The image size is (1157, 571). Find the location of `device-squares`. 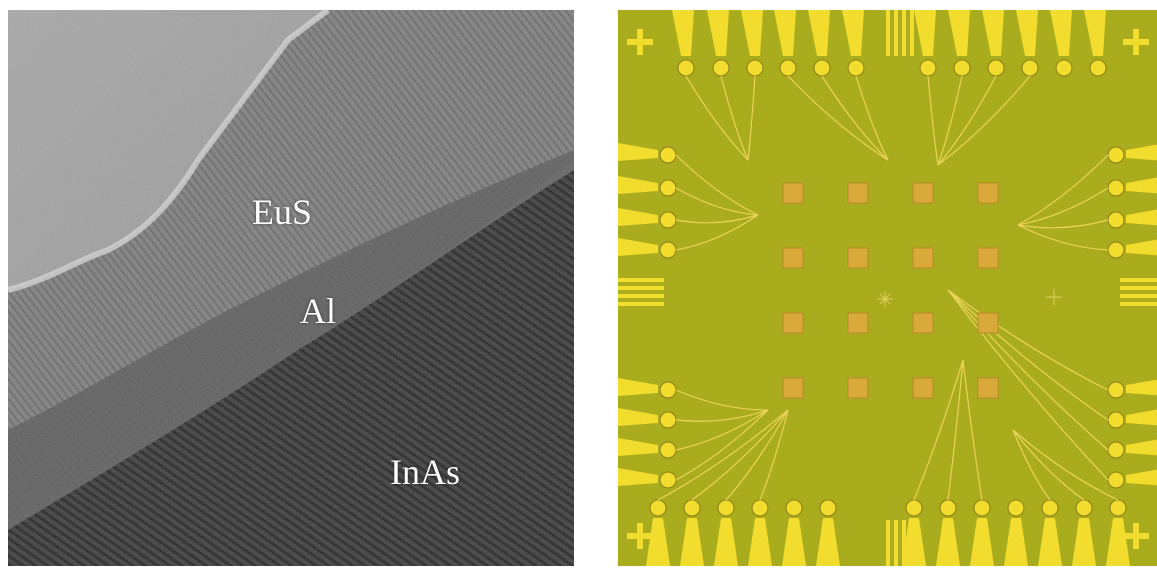

device-squares is located at coordinates (890, 290).